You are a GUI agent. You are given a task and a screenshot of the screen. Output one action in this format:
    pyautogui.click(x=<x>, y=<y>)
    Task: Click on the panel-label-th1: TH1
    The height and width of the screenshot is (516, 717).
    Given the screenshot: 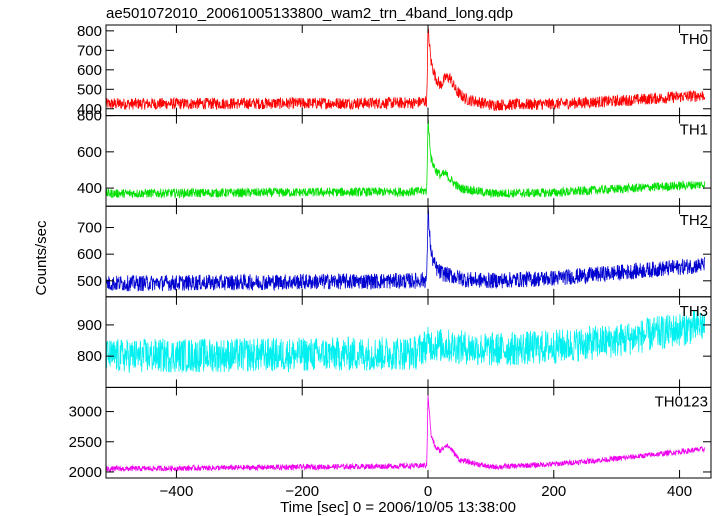 What is the action you would take?
    pyautogui.click(x=694, y=130)
    